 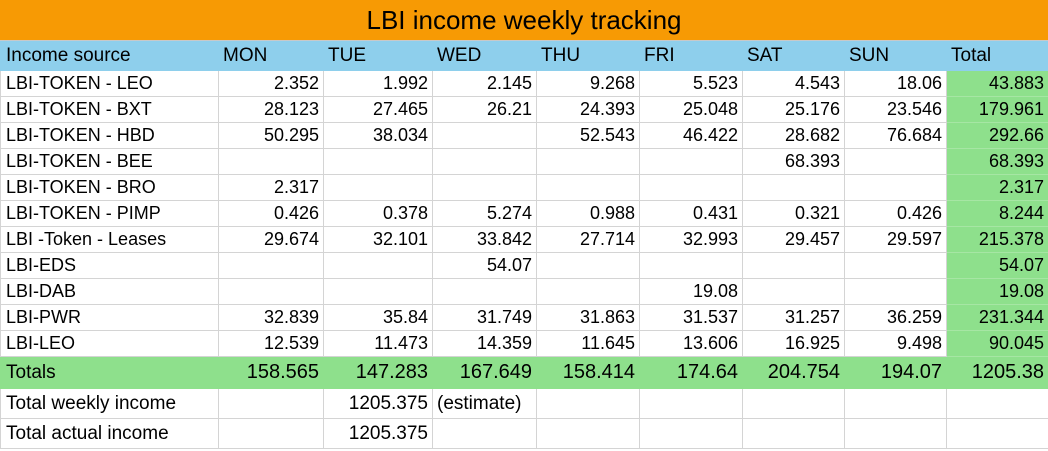 What do you see at coordinates (524, 20) in the screenshot?
I see `sheet-title: LBI income weekly tracking` at bounding box center [524, 20].